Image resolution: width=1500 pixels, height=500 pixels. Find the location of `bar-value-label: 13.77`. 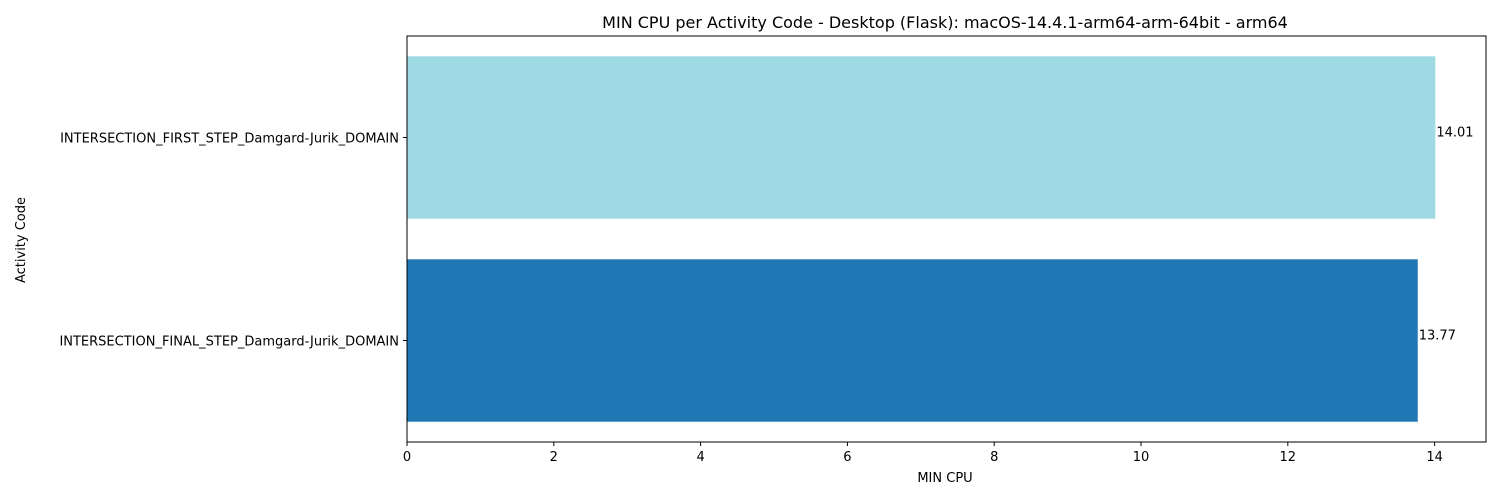

bar-value-label: 13.77 is located at coordinates (1437, 336).